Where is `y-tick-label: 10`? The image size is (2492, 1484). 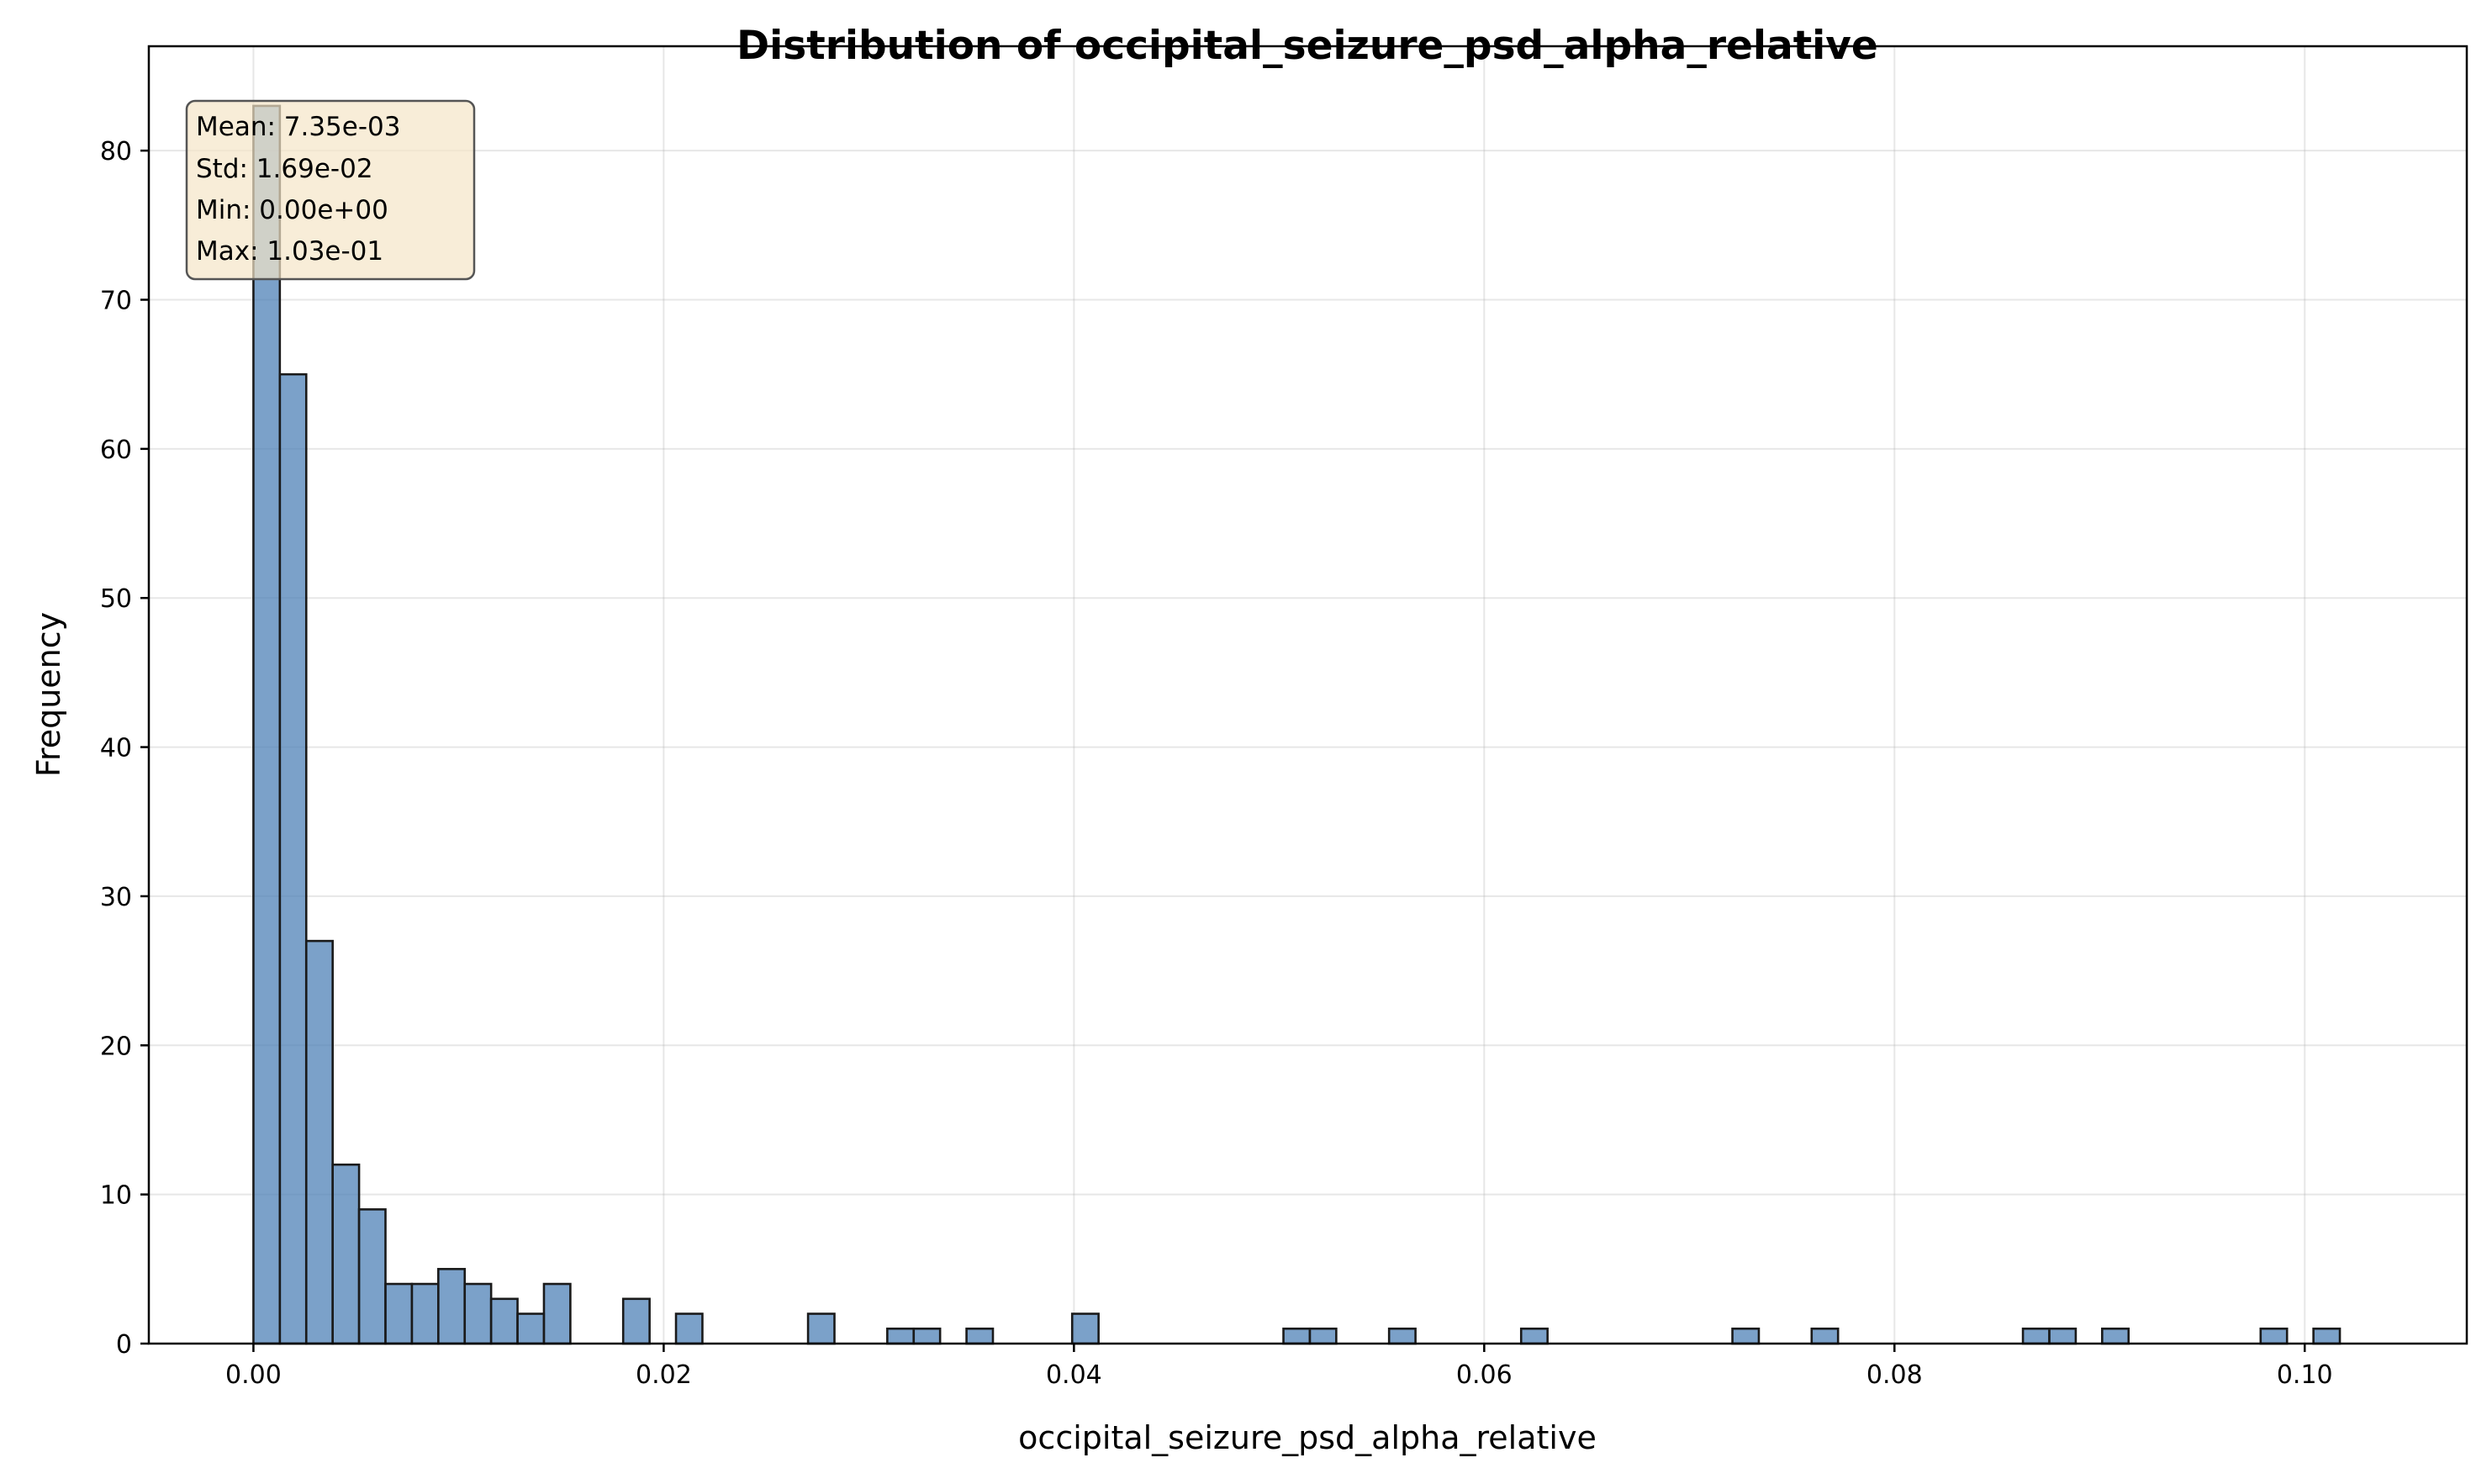 y-tick-label: 10 is located at coordinates (116, 1196).